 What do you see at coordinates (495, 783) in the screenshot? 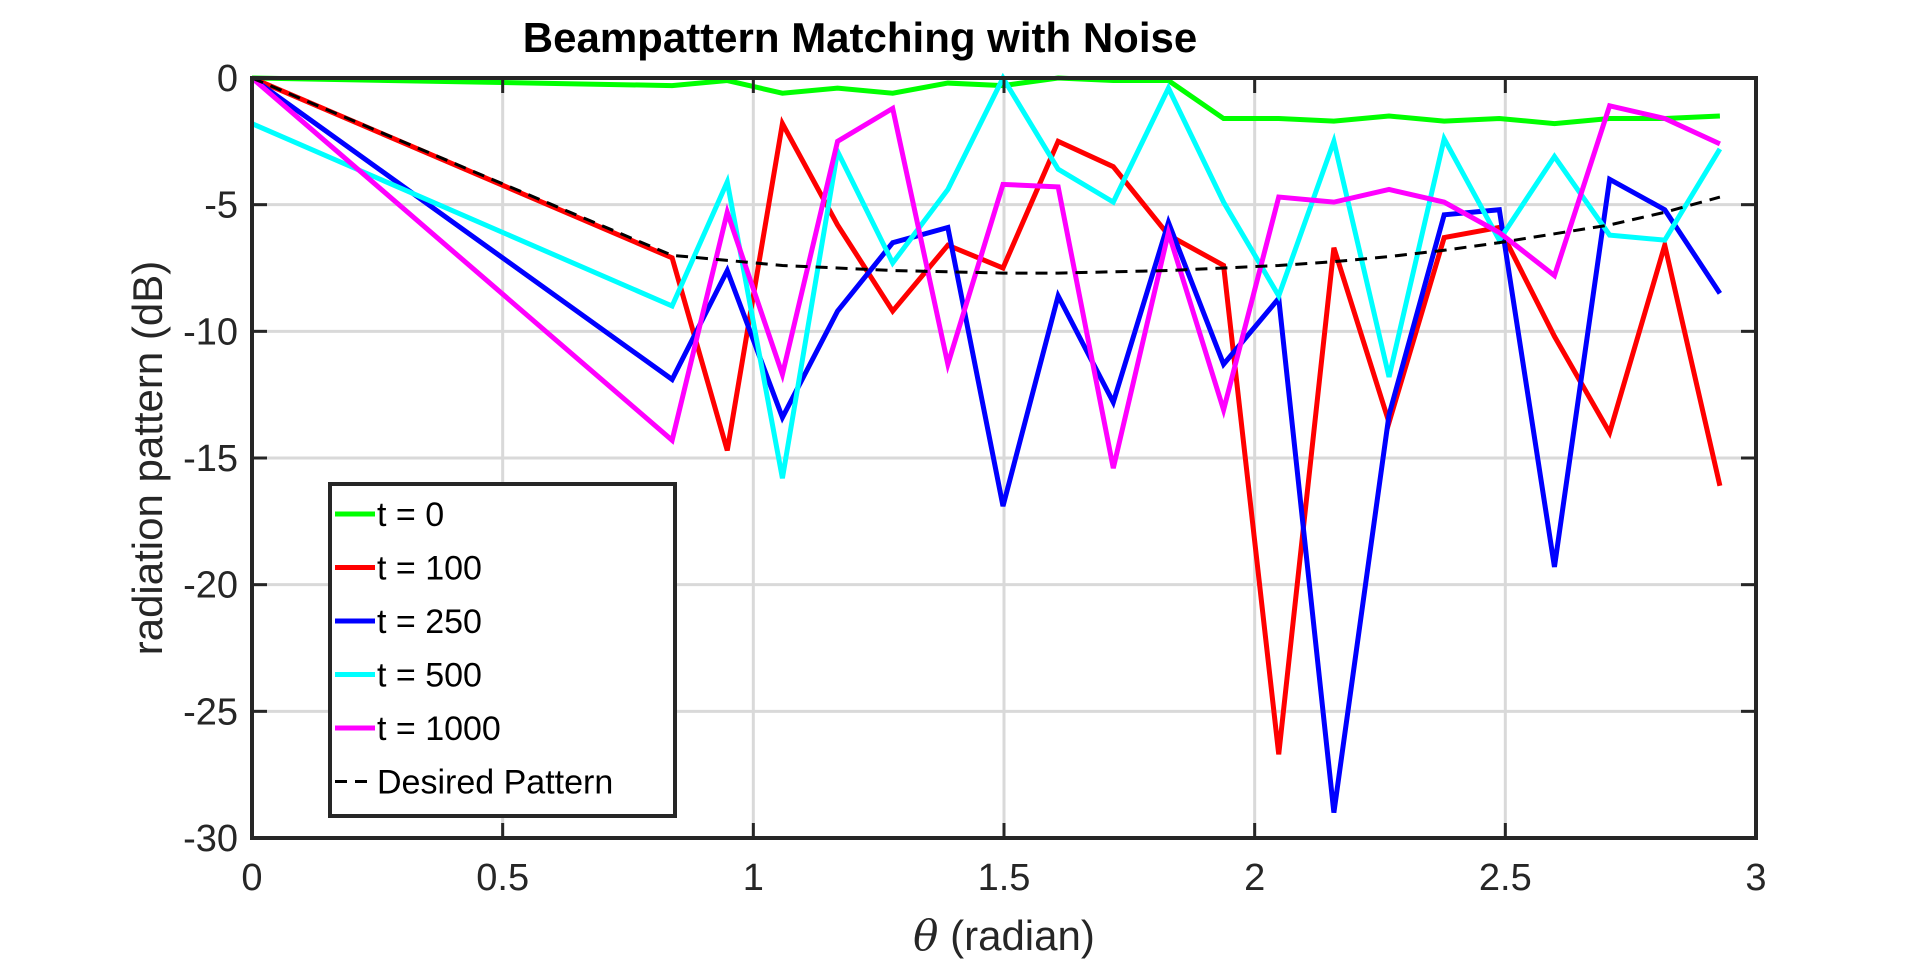
I see `legend-label-5: Desired Pattern` at bounding box center [495, 783].